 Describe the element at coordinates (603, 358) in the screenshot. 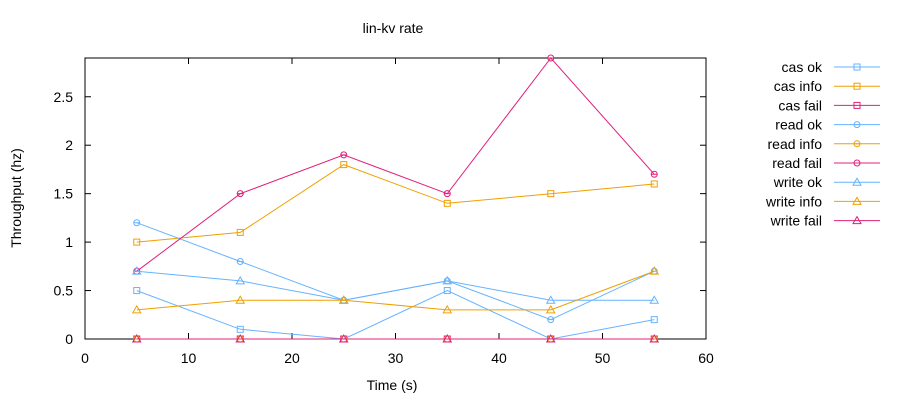

I see `x-tick-label: 50` at that location.